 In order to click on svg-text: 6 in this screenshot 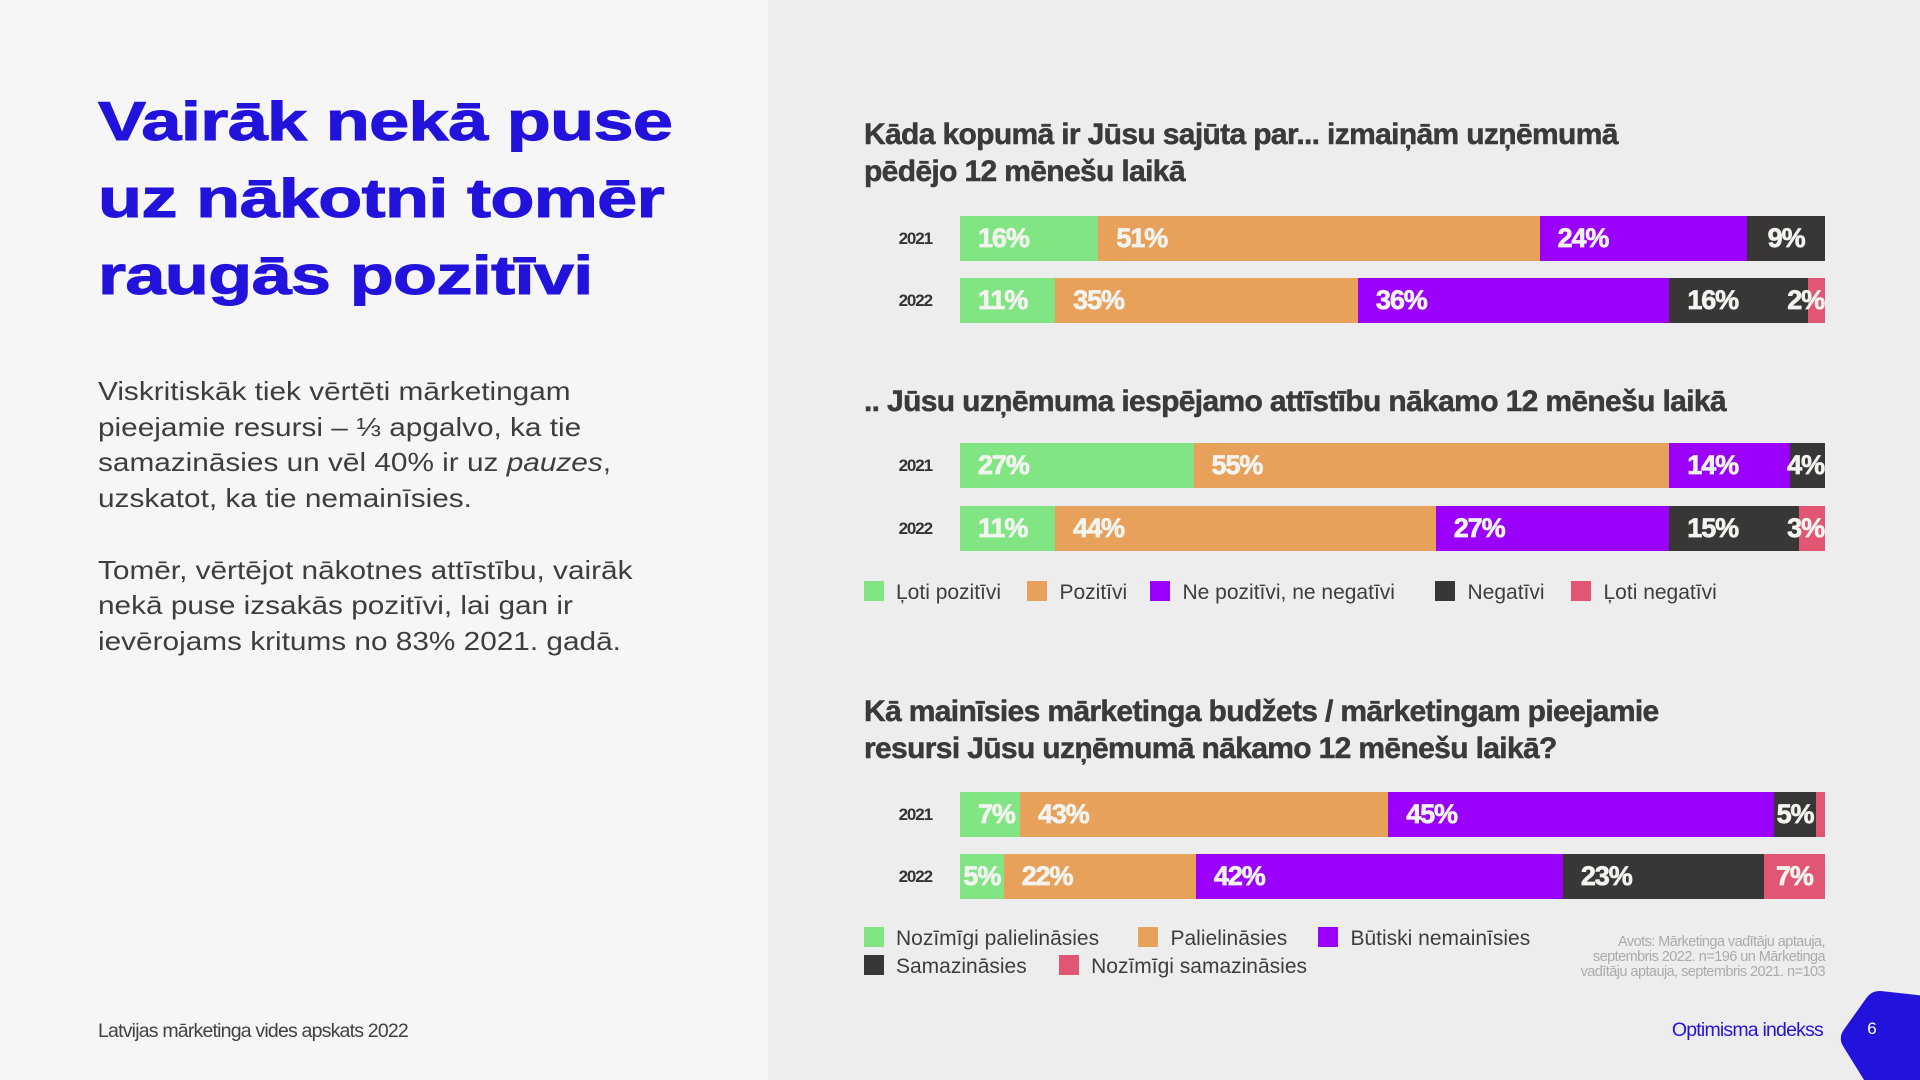, I will do `click(1871, 1028)`.